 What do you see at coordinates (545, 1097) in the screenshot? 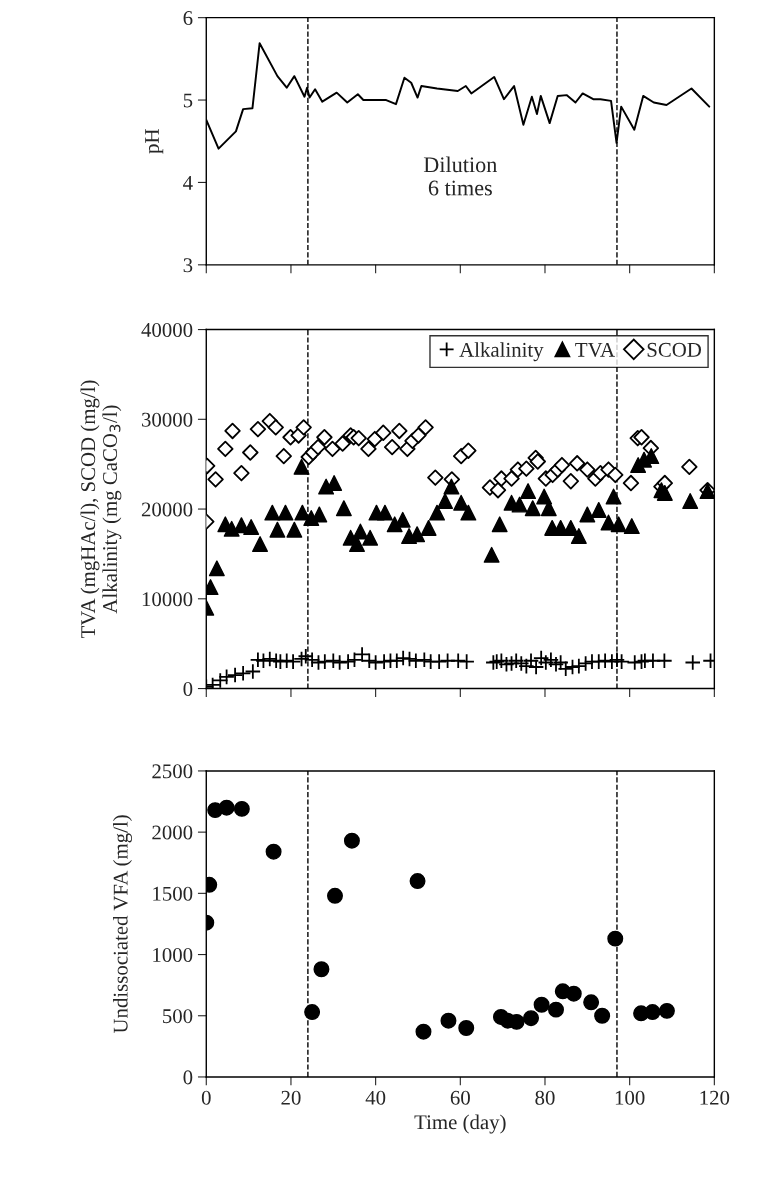
I see `x-tick-label: 80` at bounding box center [545, 1097].